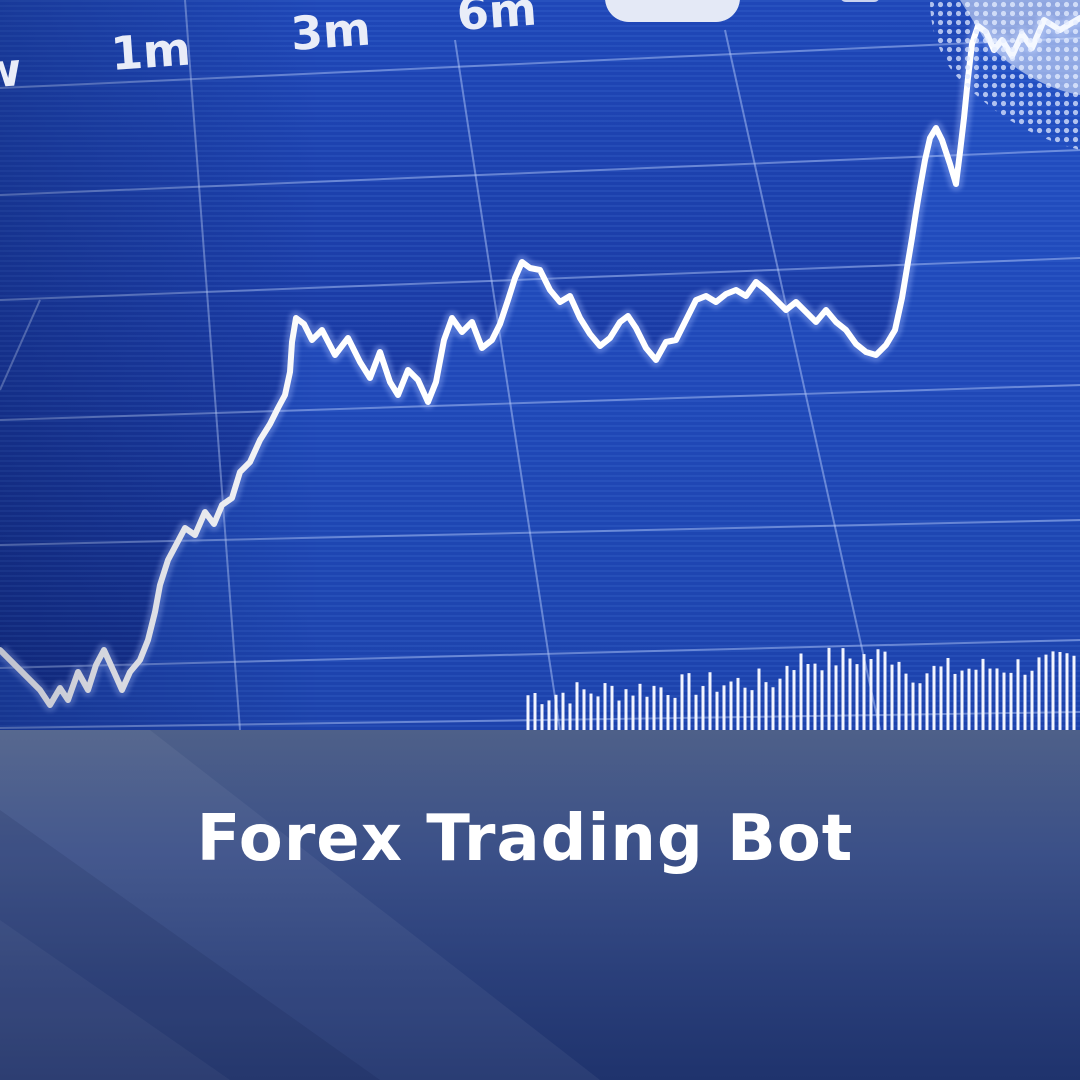 The image size is (1080, 1080). Describe the element at coordinates (672, 11) in the screenshot. I see `timeframe-selected-pill` at that location.